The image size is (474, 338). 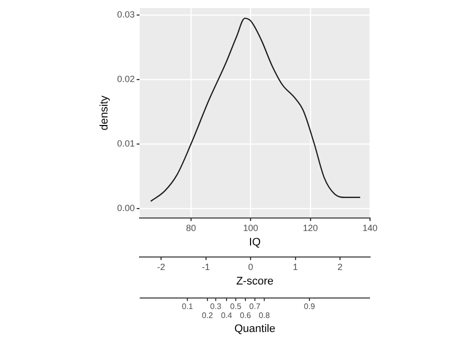 What do you see at coordinates (126, 15) in the screenshot?
I see `y-tick-label: 0.03` at bounding box center [126, 15].